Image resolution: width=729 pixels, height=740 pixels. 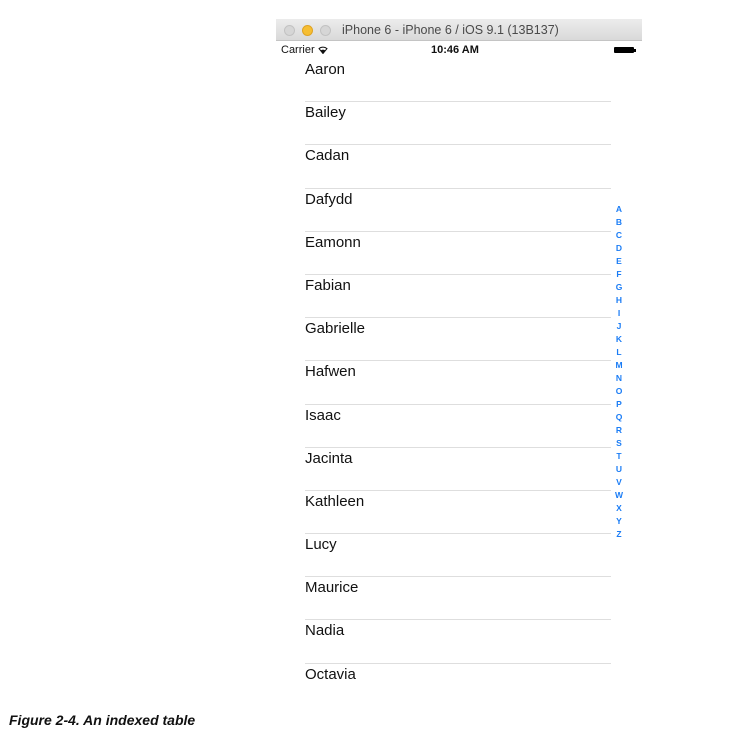 What do you see at coordinates (459, 513) in the screenshot?
I see `table-row: Kathleen` at bounding box center [459, 513].